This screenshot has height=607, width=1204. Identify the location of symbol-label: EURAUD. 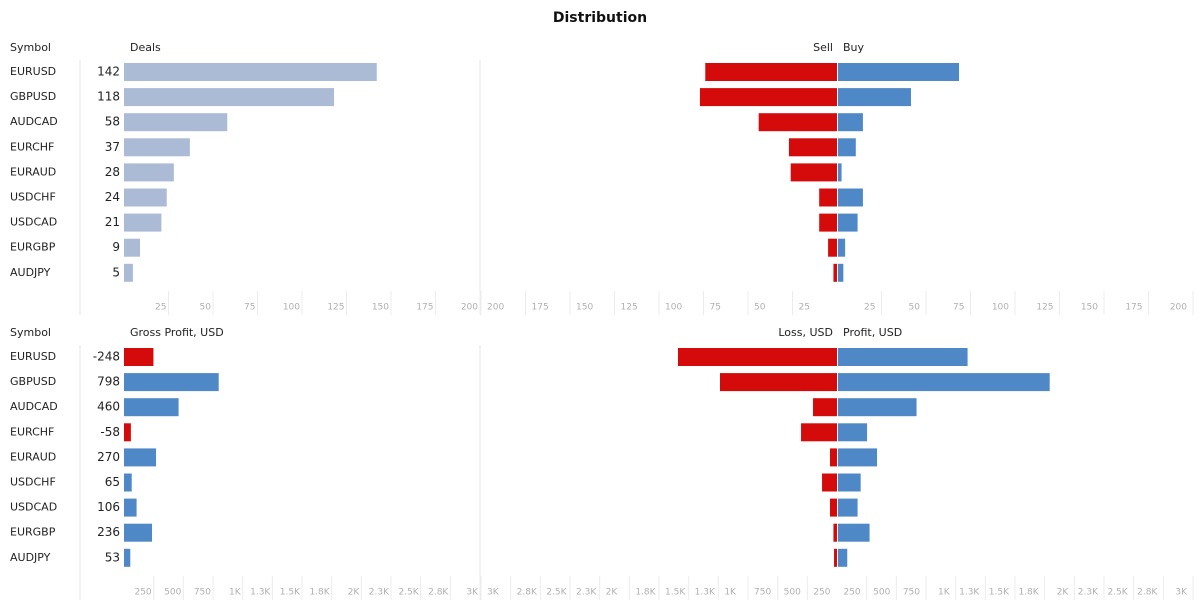
(33, 171).